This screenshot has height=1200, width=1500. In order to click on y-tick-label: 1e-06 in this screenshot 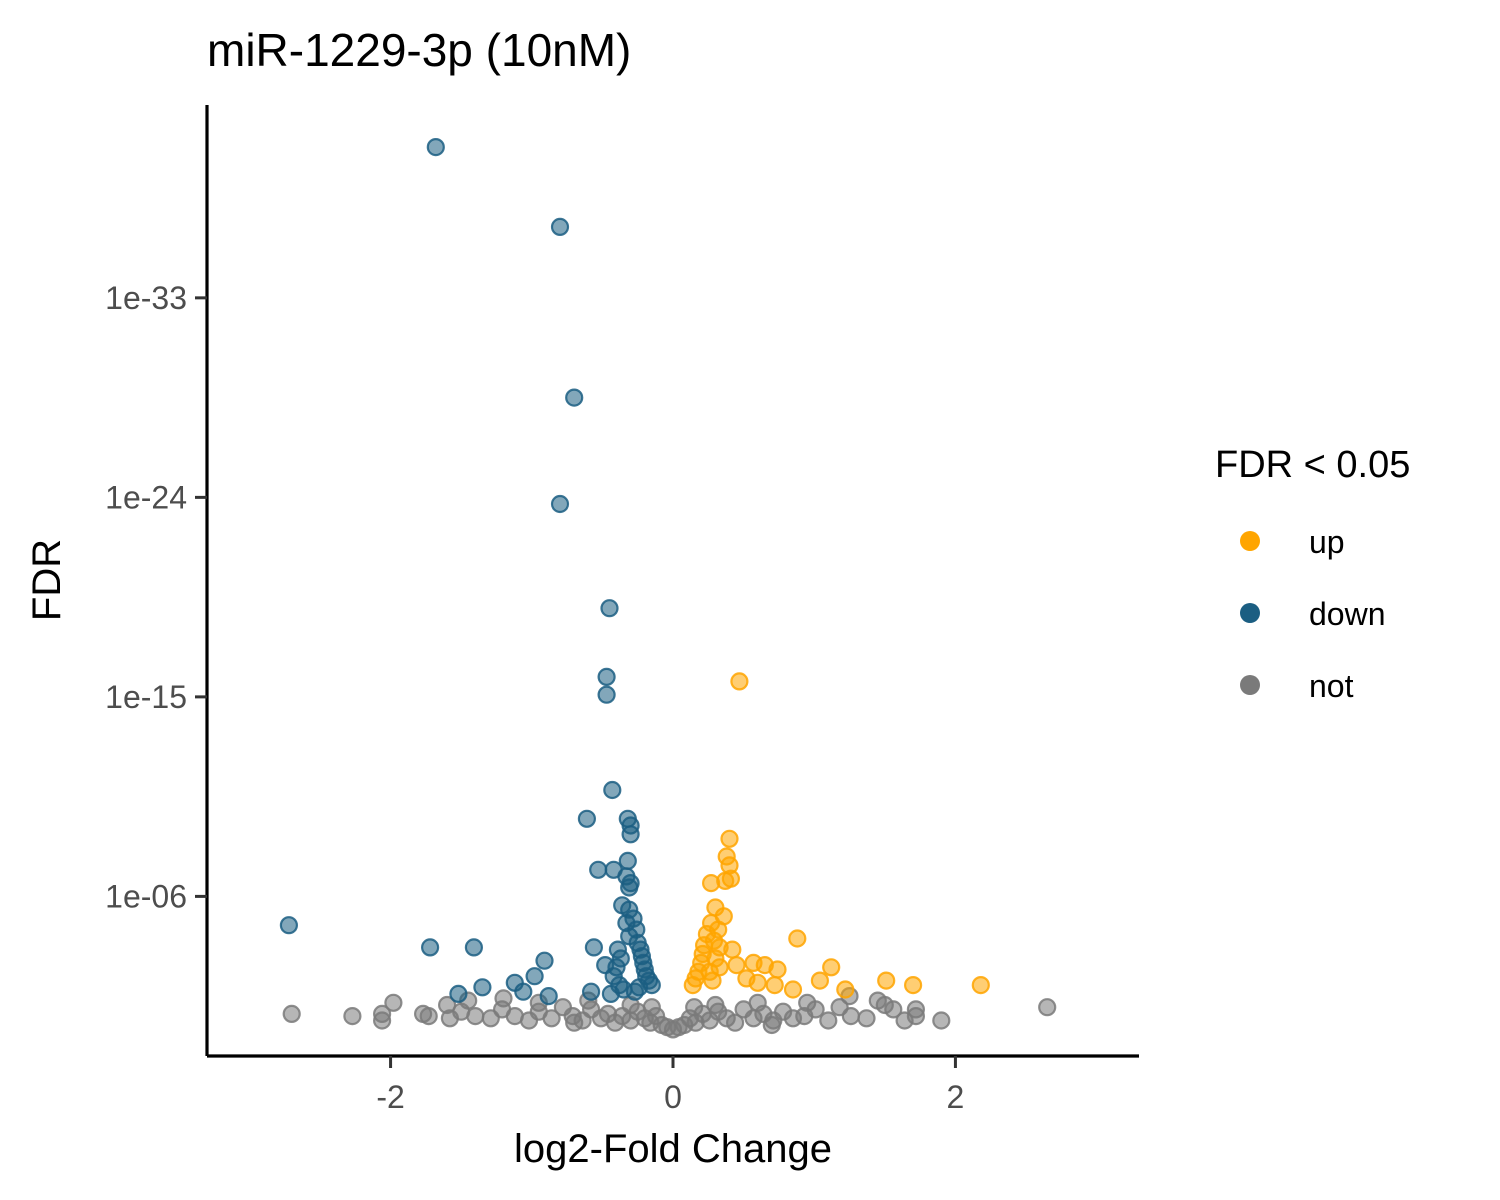, I will do `click(146, 896)`.